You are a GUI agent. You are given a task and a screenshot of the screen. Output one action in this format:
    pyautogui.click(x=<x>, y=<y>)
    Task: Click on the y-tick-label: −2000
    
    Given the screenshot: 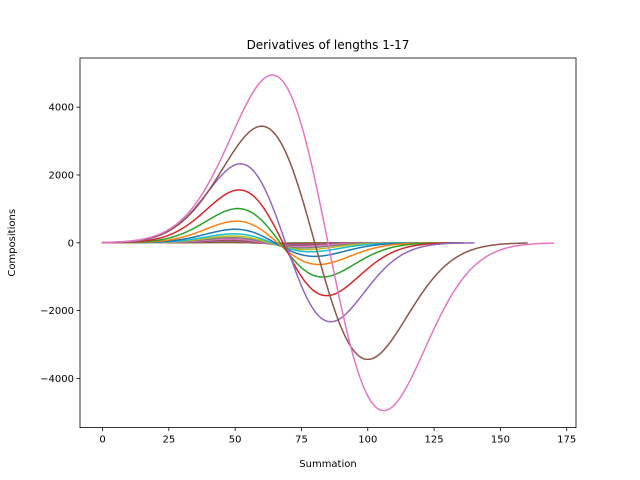 What is the action you would take?
    pyautogui.click(x=57, y=311)
    